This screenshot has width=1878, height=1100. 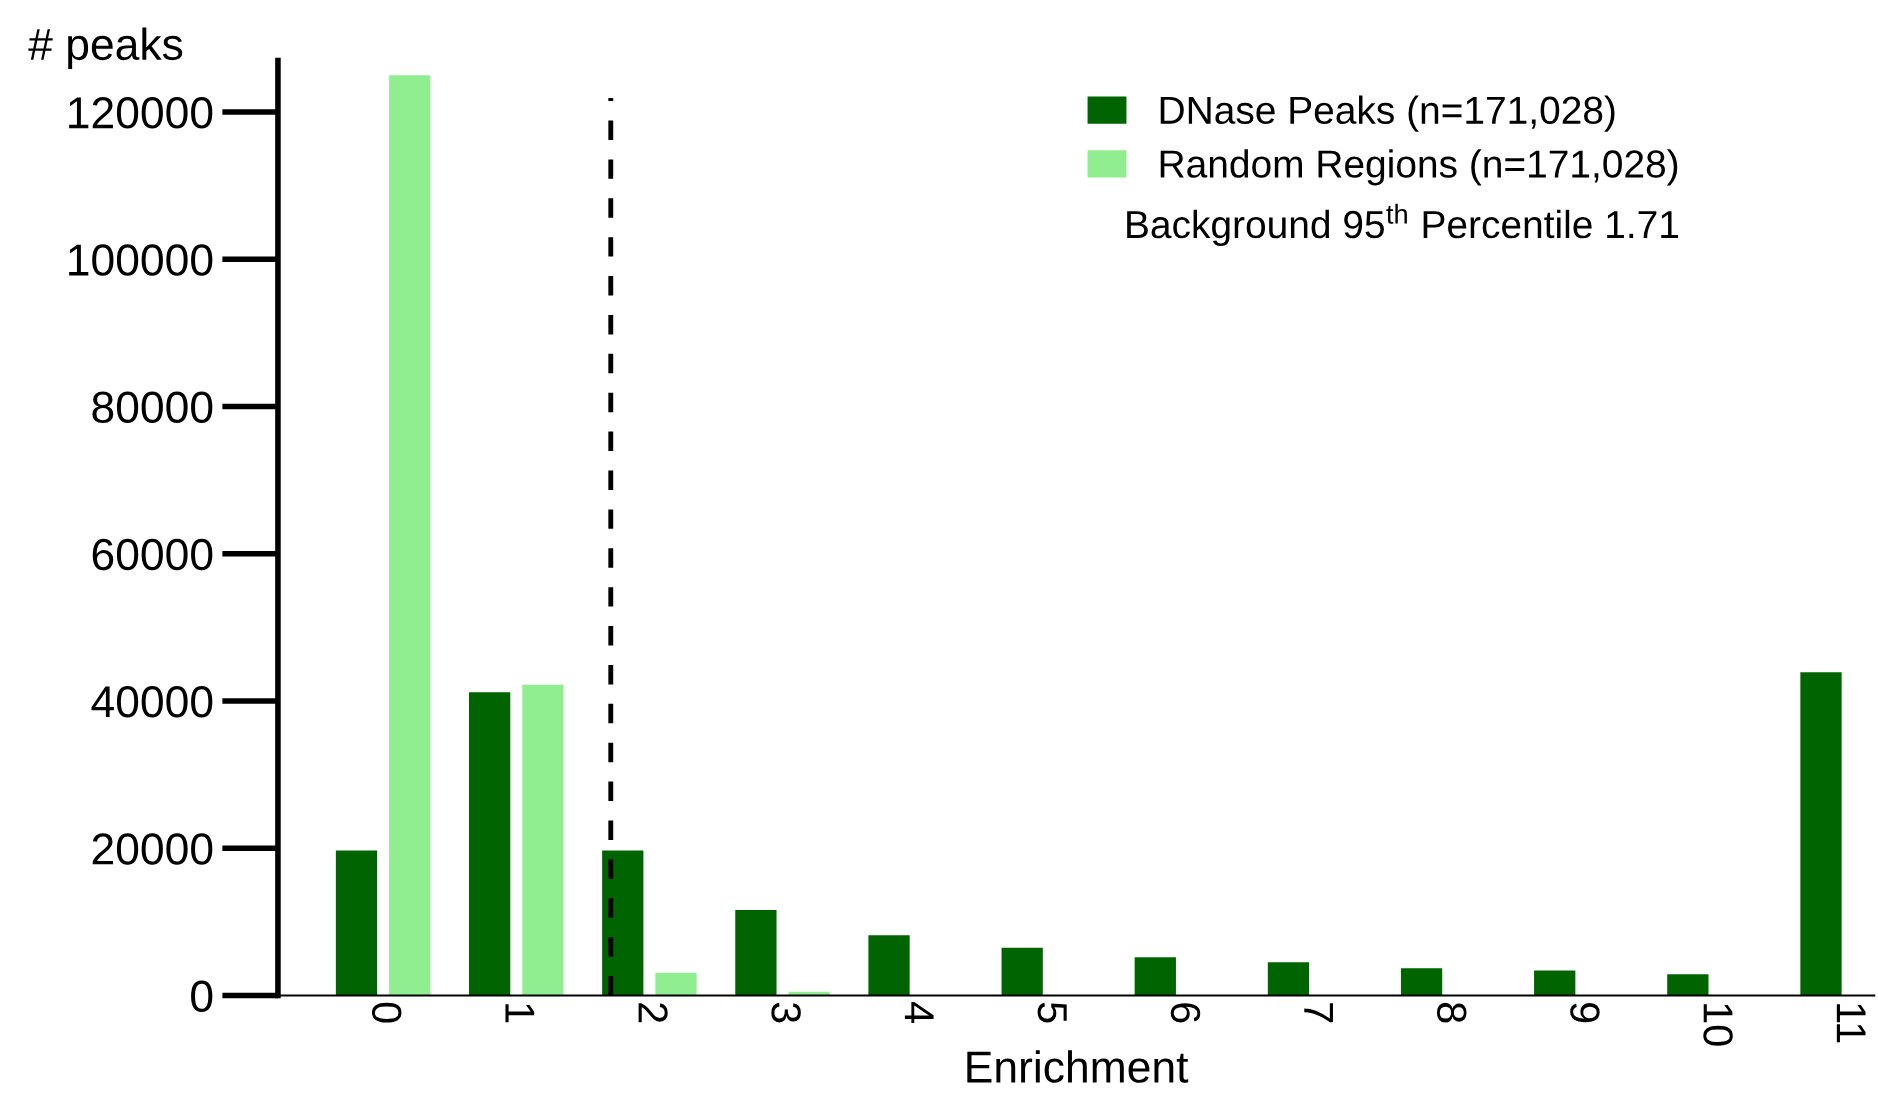 What do you see at coordinates (1318, 1013) in the screenshot?
I see `x-tick-label: 7` at bounding box center [1318, 1013].